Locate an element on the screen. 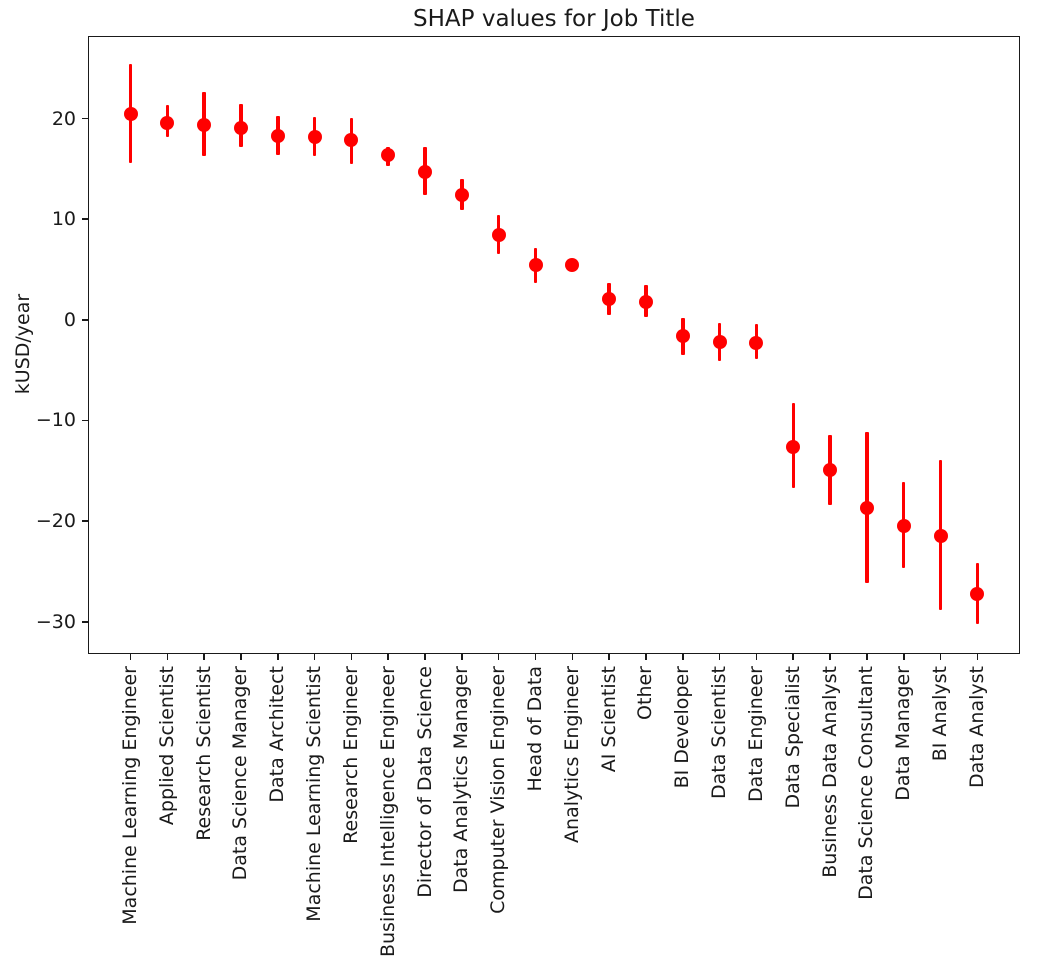 Image resolution: width=1040 pixels, height=964 pixels. x-tick-label: Applied Scientist is located at coordinates (166, 746).